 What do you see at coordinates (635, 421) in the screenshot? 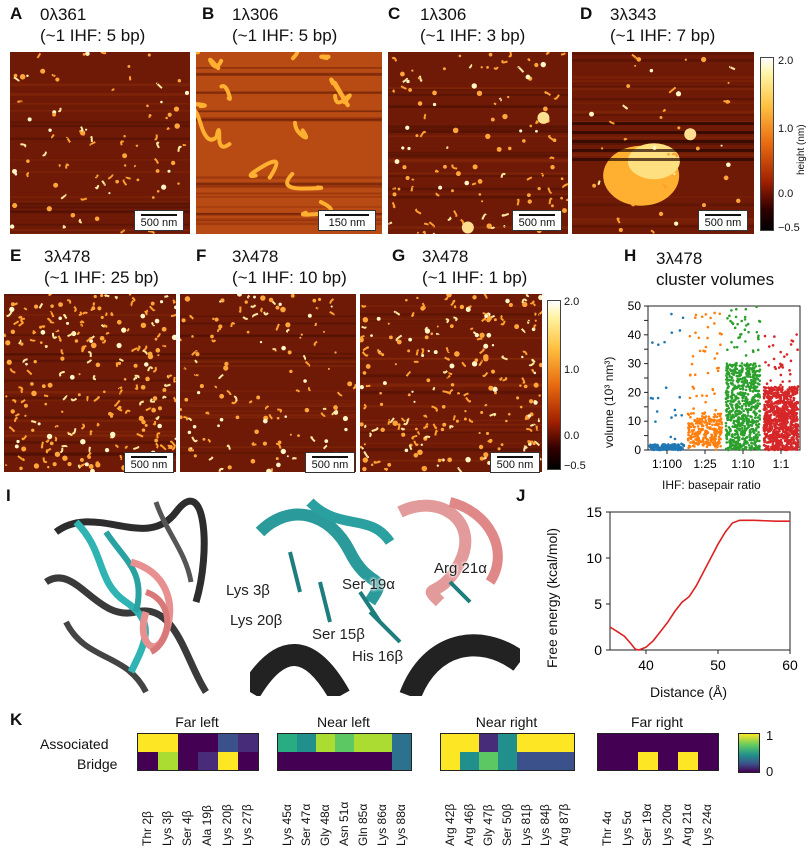
I see `h-ytick-label: 10` at bounding box center [635, 421].